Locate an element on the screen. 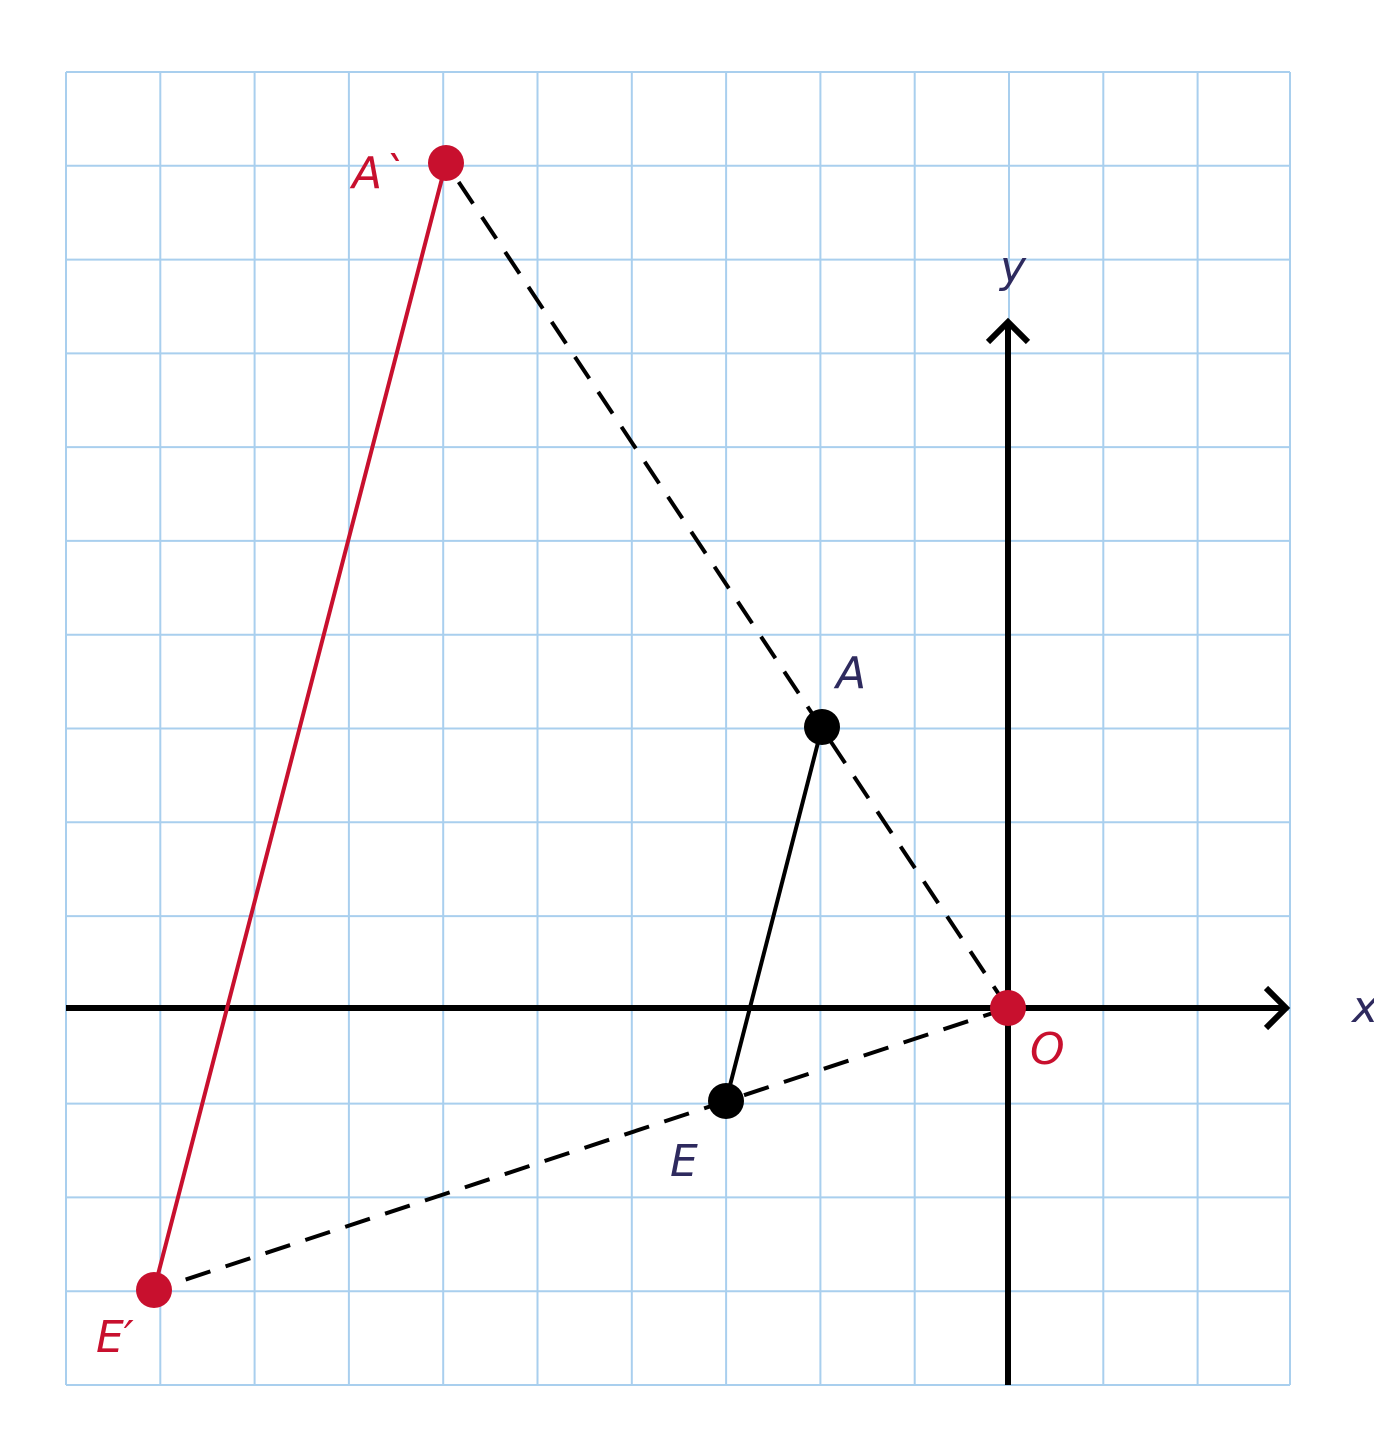 Image resolution: width=1374 pixels, height=1455 pixels. axis-label: x is located at coordinates (1362, 1007).